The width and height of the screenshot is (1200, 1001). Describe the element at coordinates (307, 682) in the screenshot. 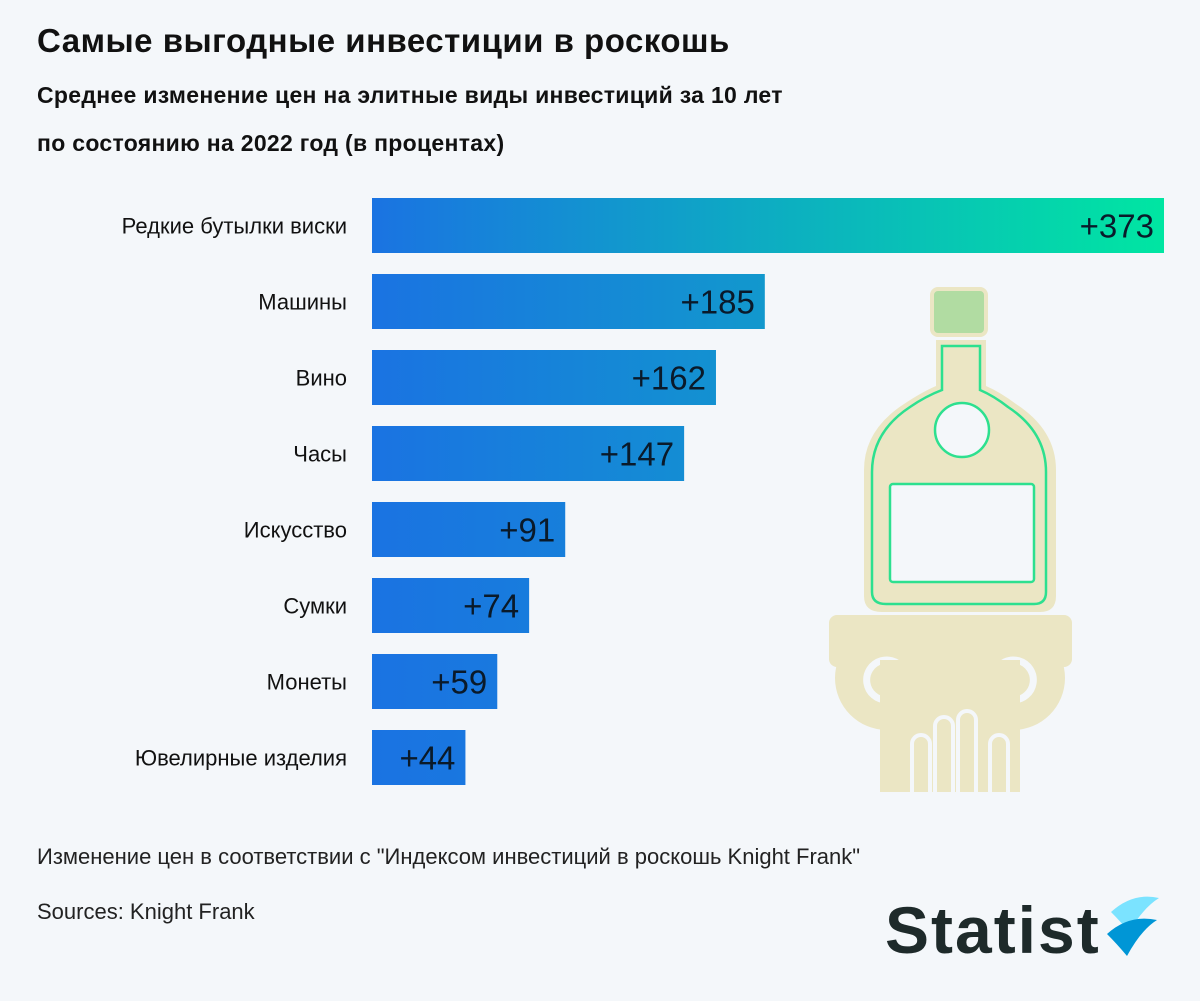

I see `category-label: Монеты` at that location.